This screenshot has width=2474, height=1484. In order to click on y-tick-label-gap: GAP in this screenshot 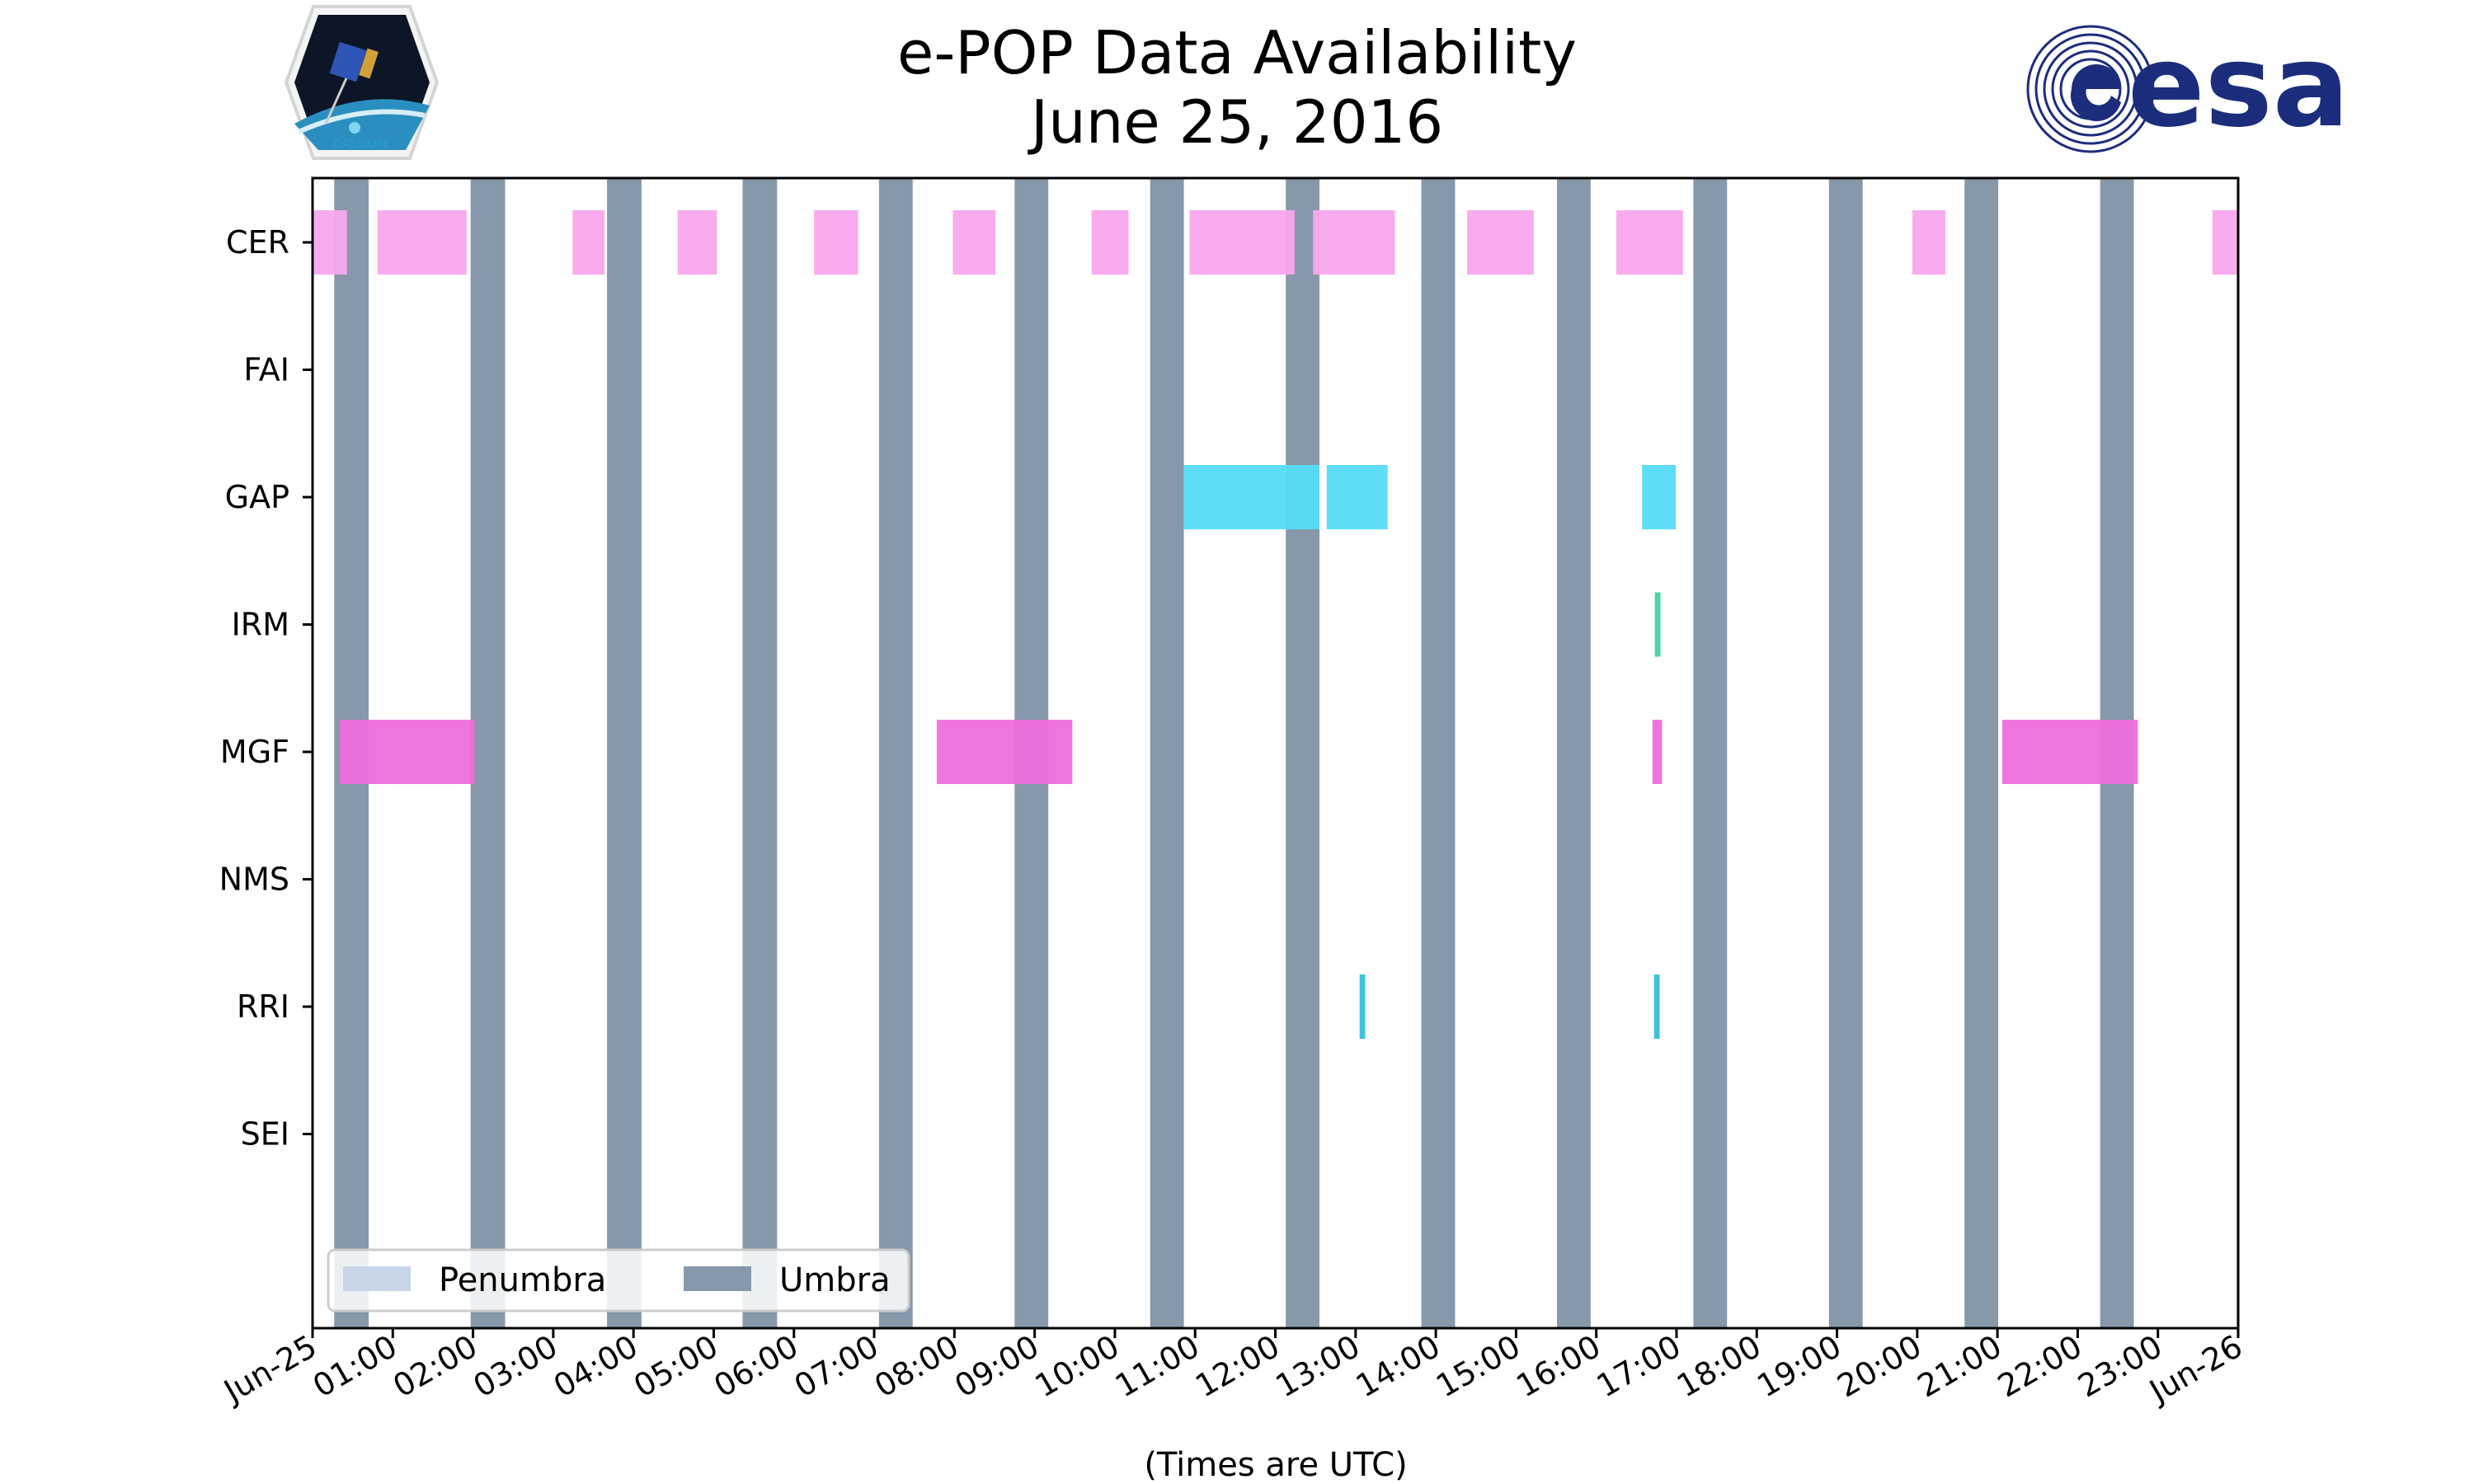, I will do `click(257, 497)`.